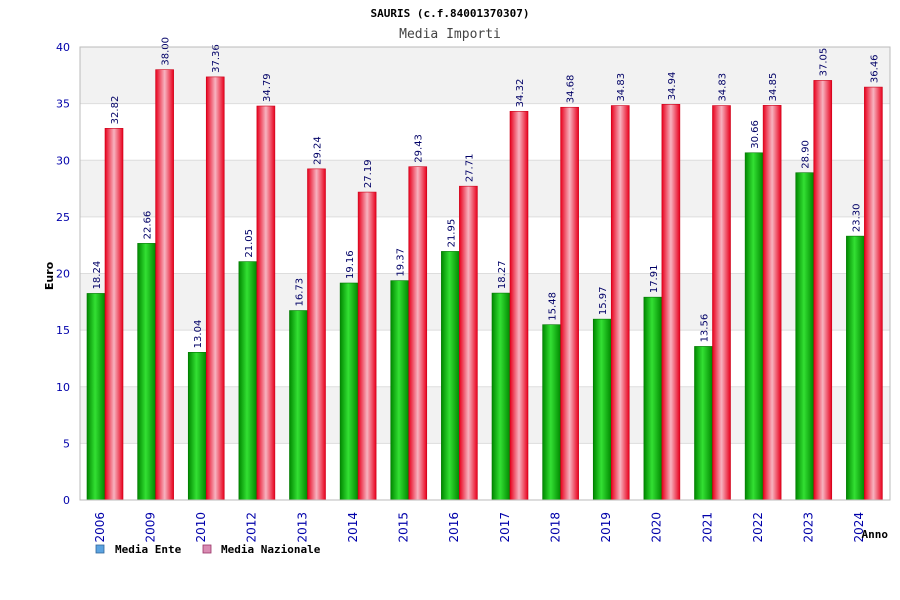  What do you see at coordinates (450, 34) in the screenshot?
I see `chart-subtitle: Media Importi` at bounding box center [450, 34].